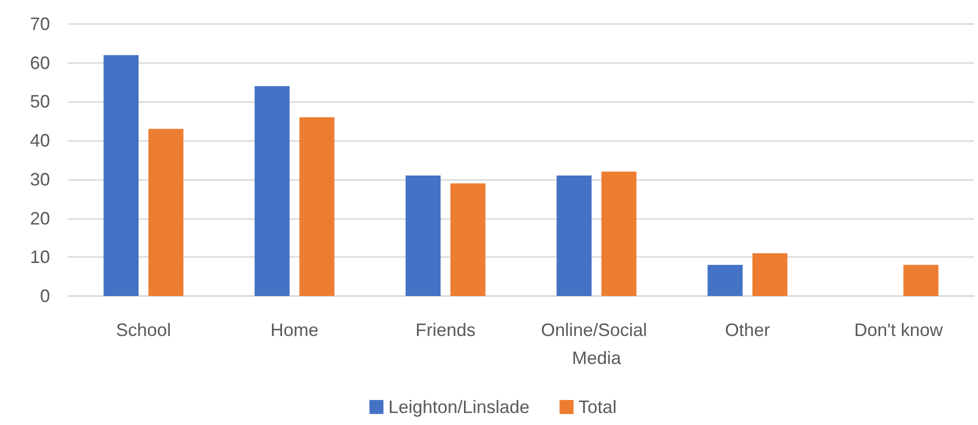 The width and height of the screenshot is (978, 425). I want to click on y-tick-label: 30, so click(40, 179).